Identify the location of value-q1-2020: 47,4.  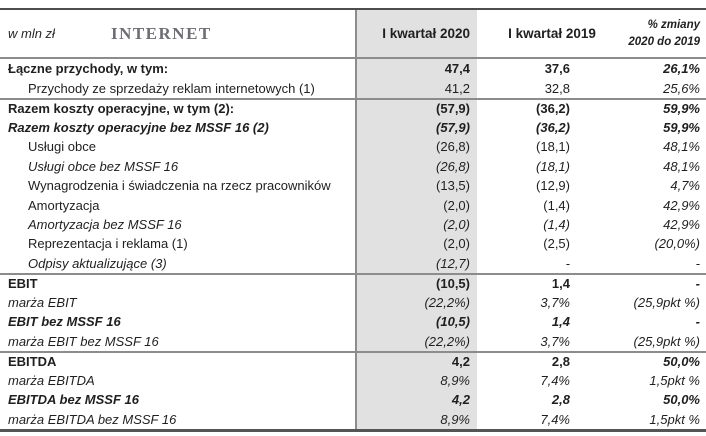
(416, 69).